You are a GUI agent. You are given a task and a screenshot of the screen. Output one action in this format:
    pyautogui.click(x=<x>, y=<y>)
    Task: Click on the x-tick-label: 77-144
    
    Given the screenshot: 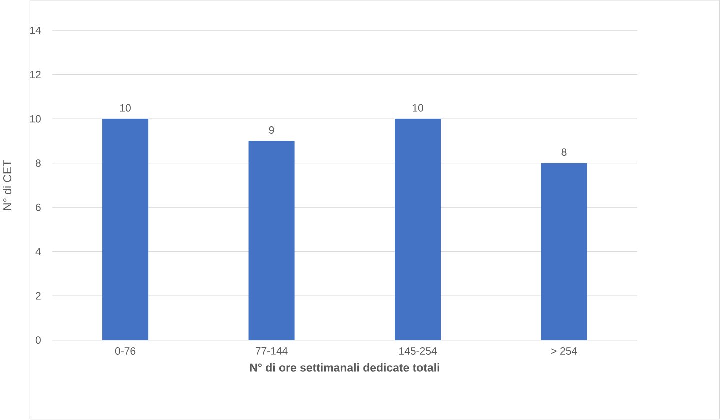 What is the action you would take?
    pyautogui.click(x=272, y=351)
    